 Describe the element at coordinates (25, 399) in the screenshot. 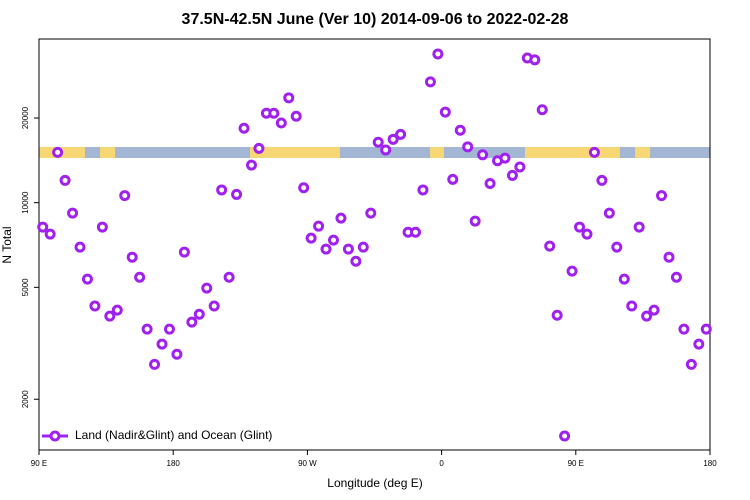

I see `y-tick-label: 2000` at that location.